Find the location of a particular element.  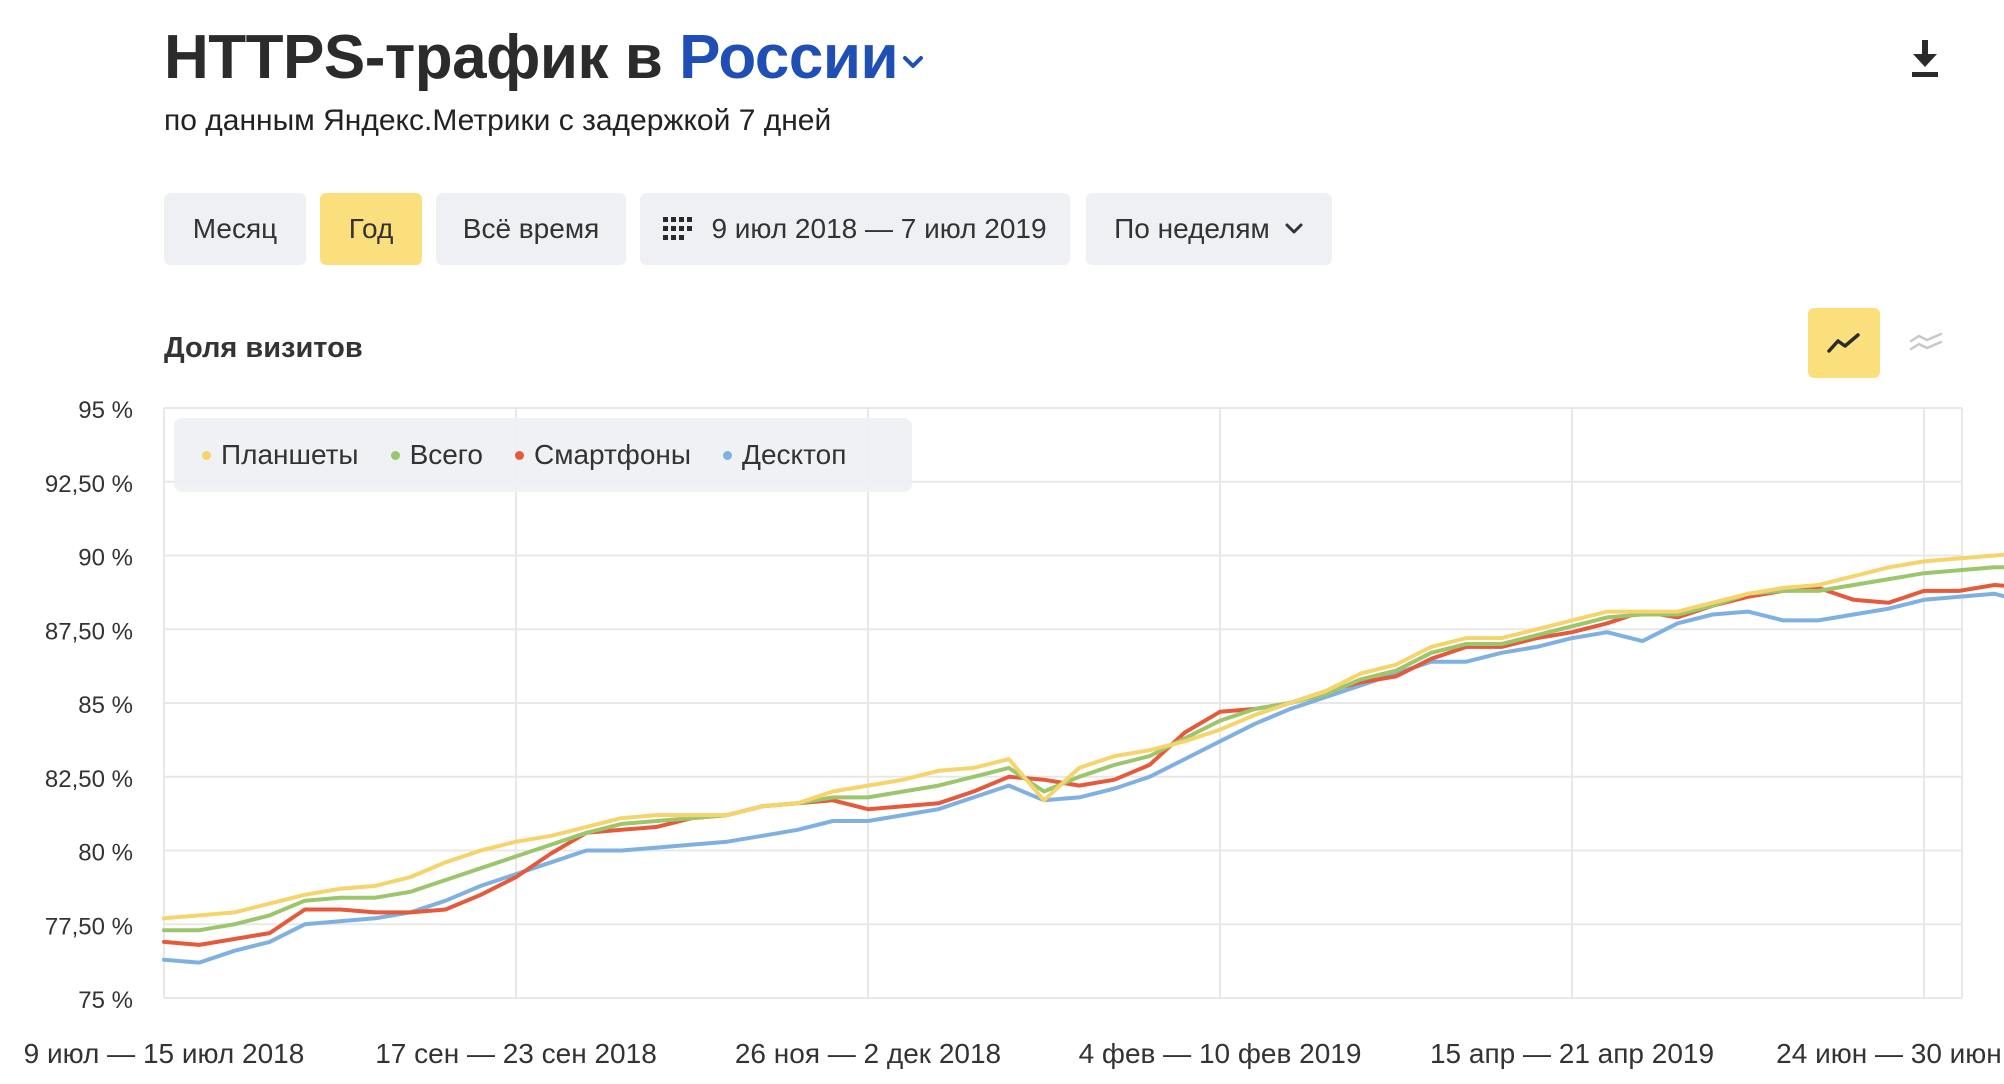

area-view-button is located at coordinates (1926, 343).